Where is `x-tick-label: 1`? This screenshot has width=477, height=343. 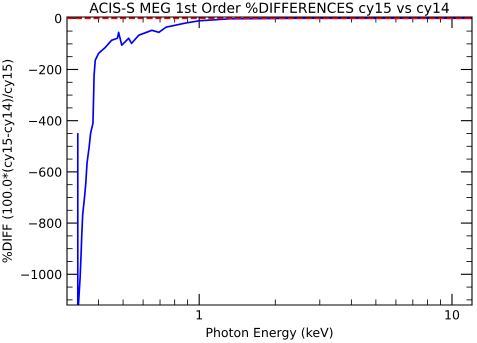 x-tick-label: 1 is located at coordinates (199, 315).